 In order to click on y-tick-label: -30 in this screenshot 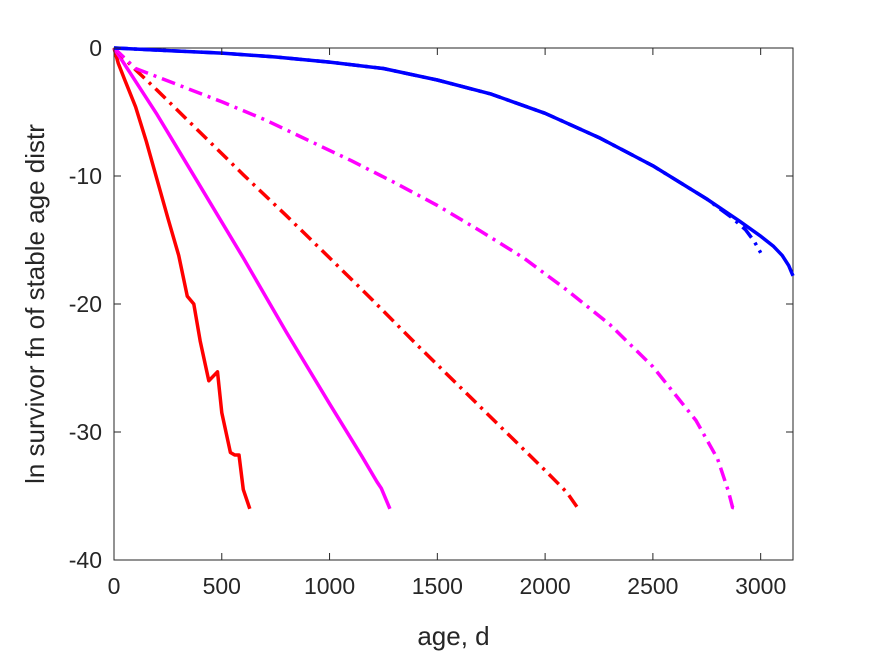, I will do `click(85, 432)`.